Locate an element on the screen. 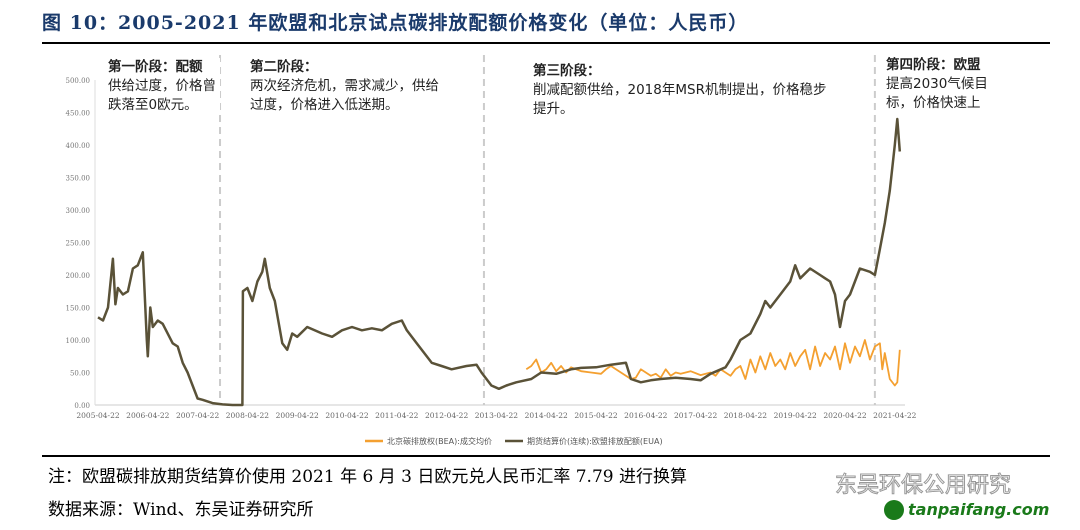 This screenshot has width=1080, height=530. x-tick-label: 2005-04-22 is located at coordinates (97, 415).